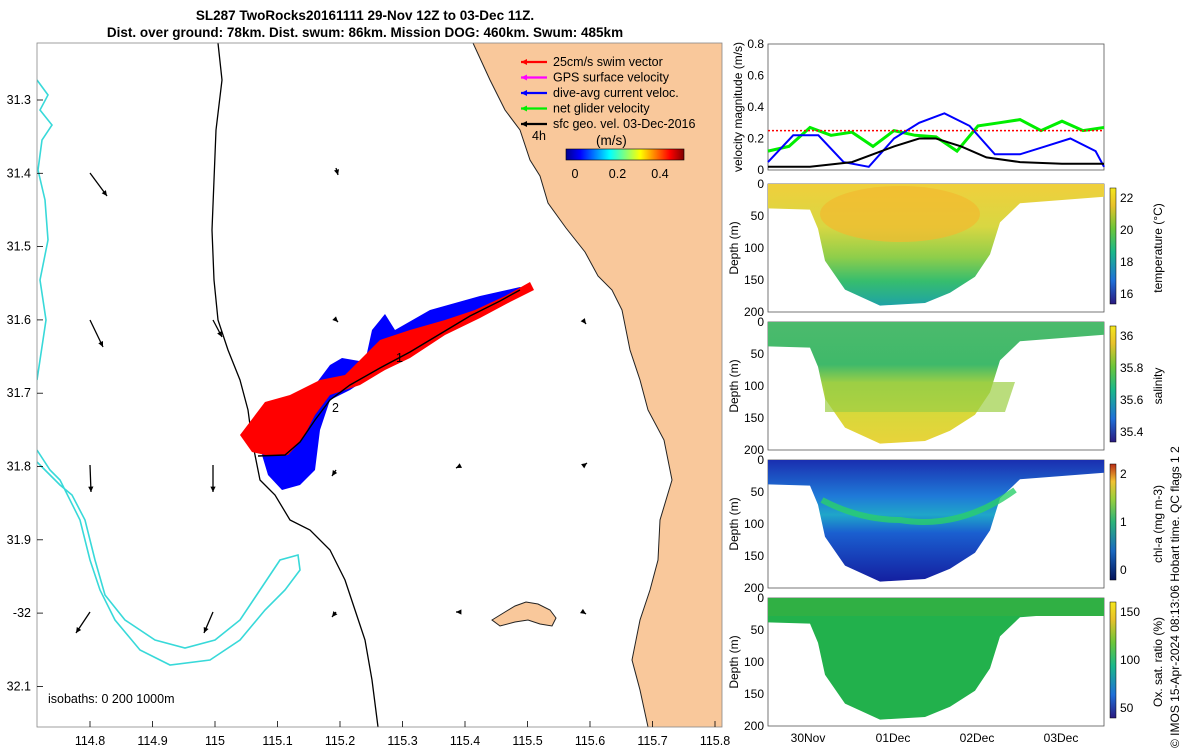  What do you see at coordinates (808, 738) in the screenshot?
I see `date-tick: 30Nov` at bounding box center [808, 738].